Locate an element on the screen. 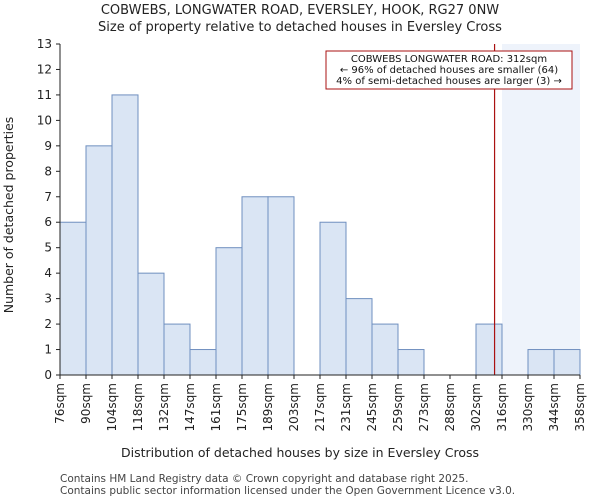 This screenshot has width=600, height=500. x-tick-label: 203sqm is located at coordinates (294, 407).